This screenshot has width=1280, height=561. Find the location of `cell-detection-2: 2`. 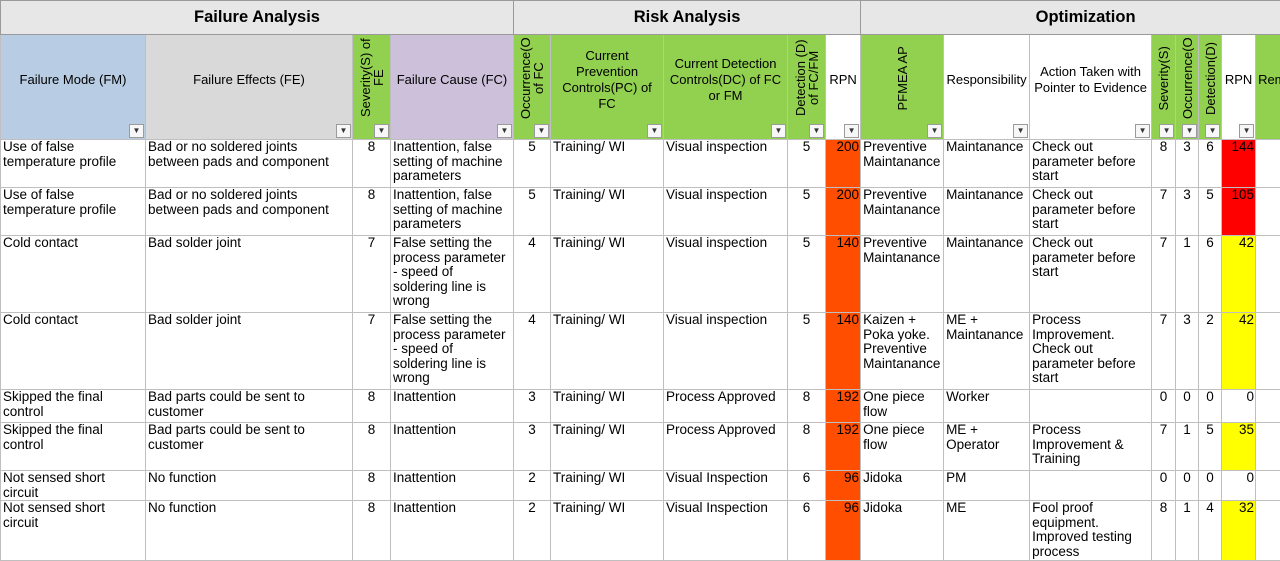

cell-detection-2: 2 is located at coordinates (1210, 351).